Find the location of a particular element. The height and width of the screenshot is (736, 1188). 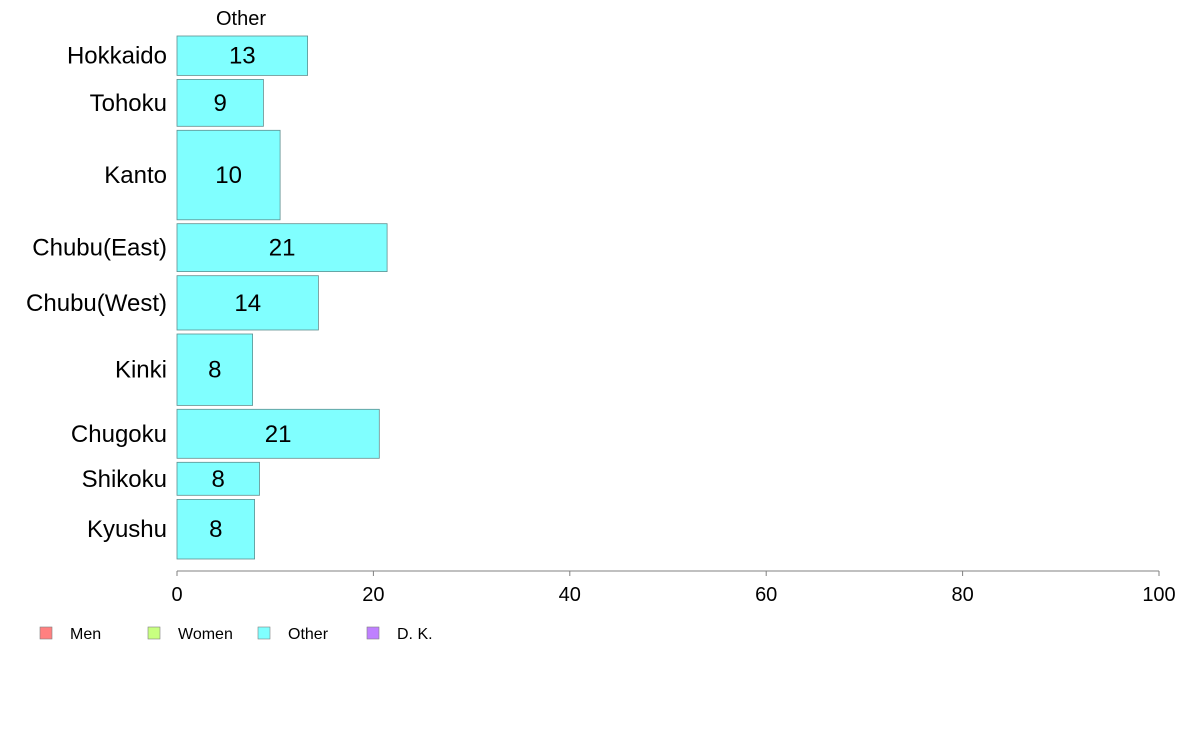

category-label: Shikoku is located at coordinates (124, 479).